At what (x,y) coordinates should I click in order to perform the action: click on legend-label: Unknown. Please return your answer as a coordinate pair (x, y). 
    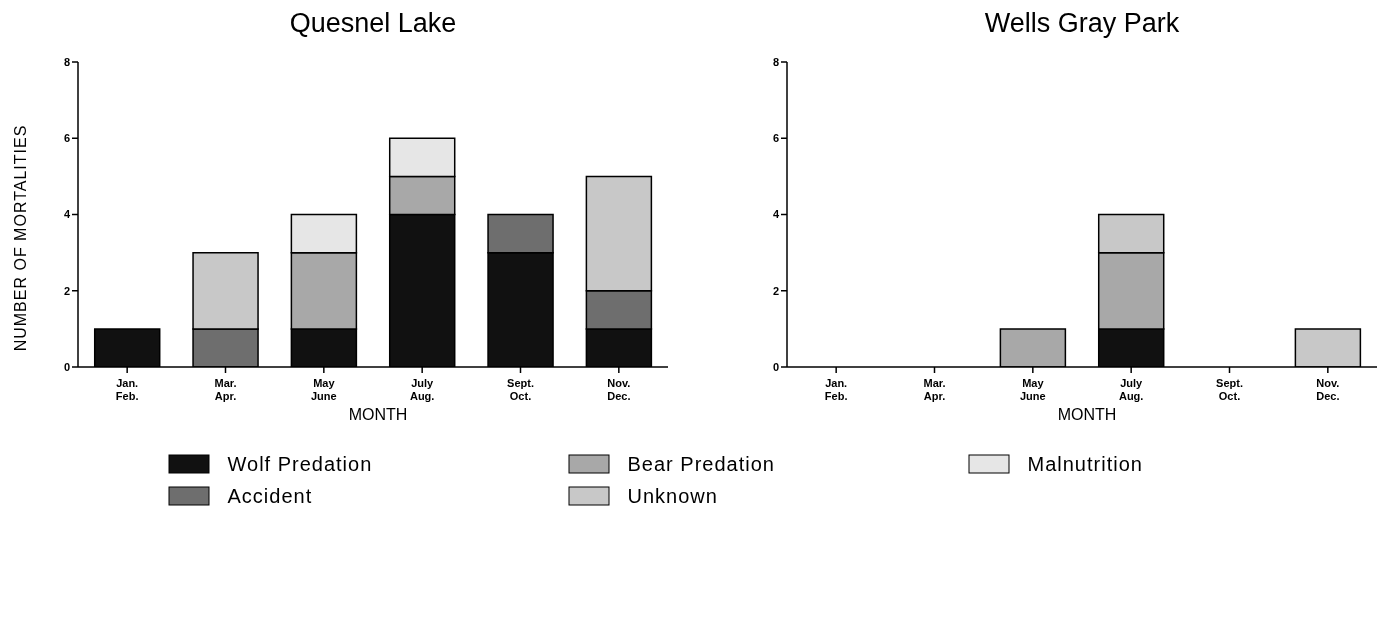
    Looking at the image, I should click on (672, 496).